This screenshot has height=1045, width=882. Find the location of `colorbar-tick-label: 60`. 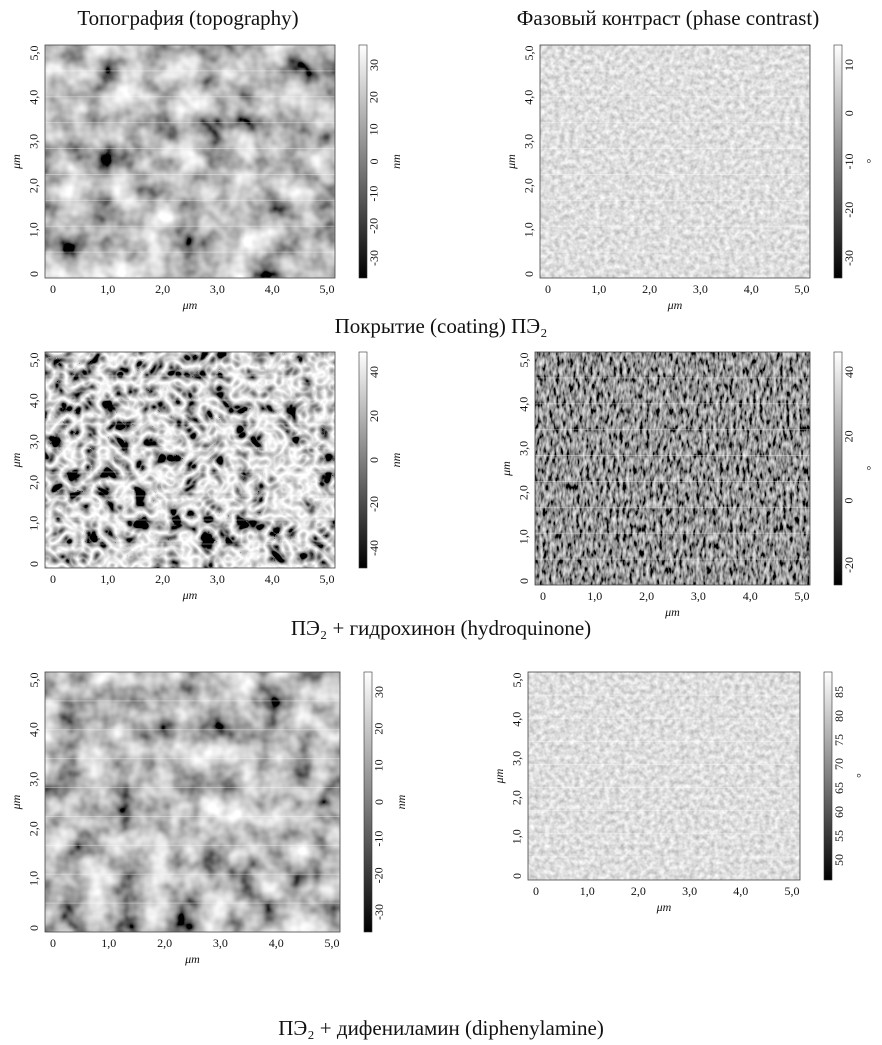

colorbar-tick-label: 60 is located at coordinates (839, 812).